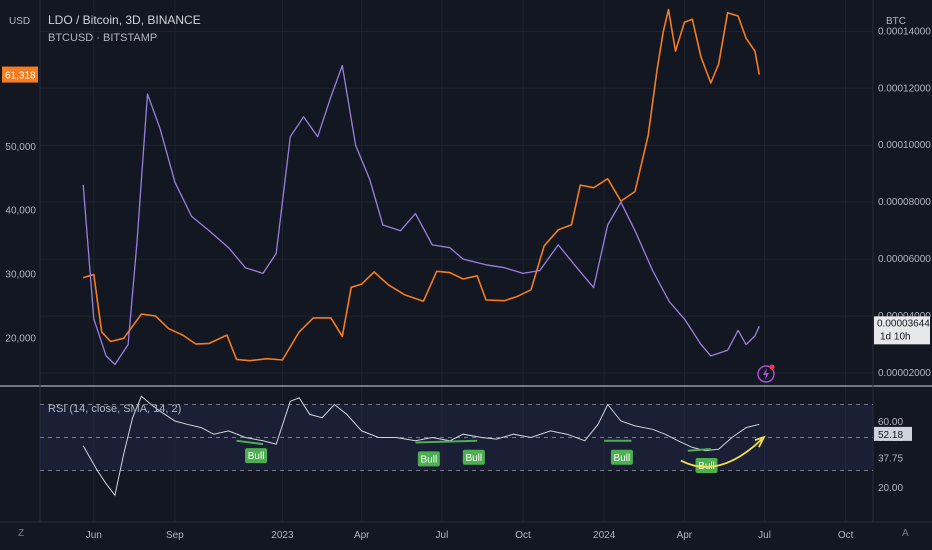 This screenshot has width=932, height=550. What do you see at coordinates (604, 535) in the screenshot?
I see `x-tick-label: 2024` at bounding box center [604, 535].